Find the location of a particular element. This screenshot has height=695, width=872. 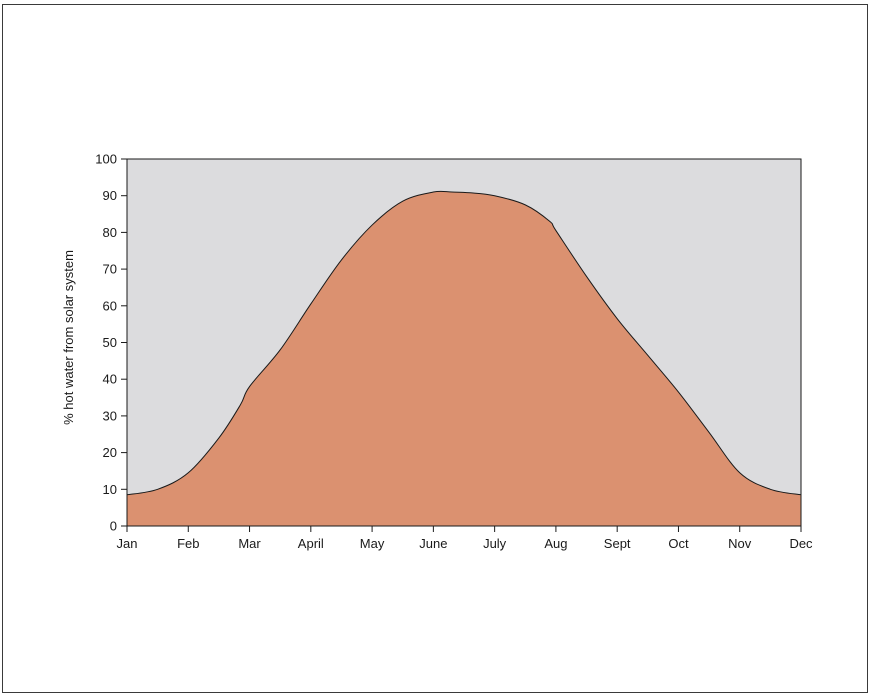

x-tick-label: June is located at coordinates (433, 543).